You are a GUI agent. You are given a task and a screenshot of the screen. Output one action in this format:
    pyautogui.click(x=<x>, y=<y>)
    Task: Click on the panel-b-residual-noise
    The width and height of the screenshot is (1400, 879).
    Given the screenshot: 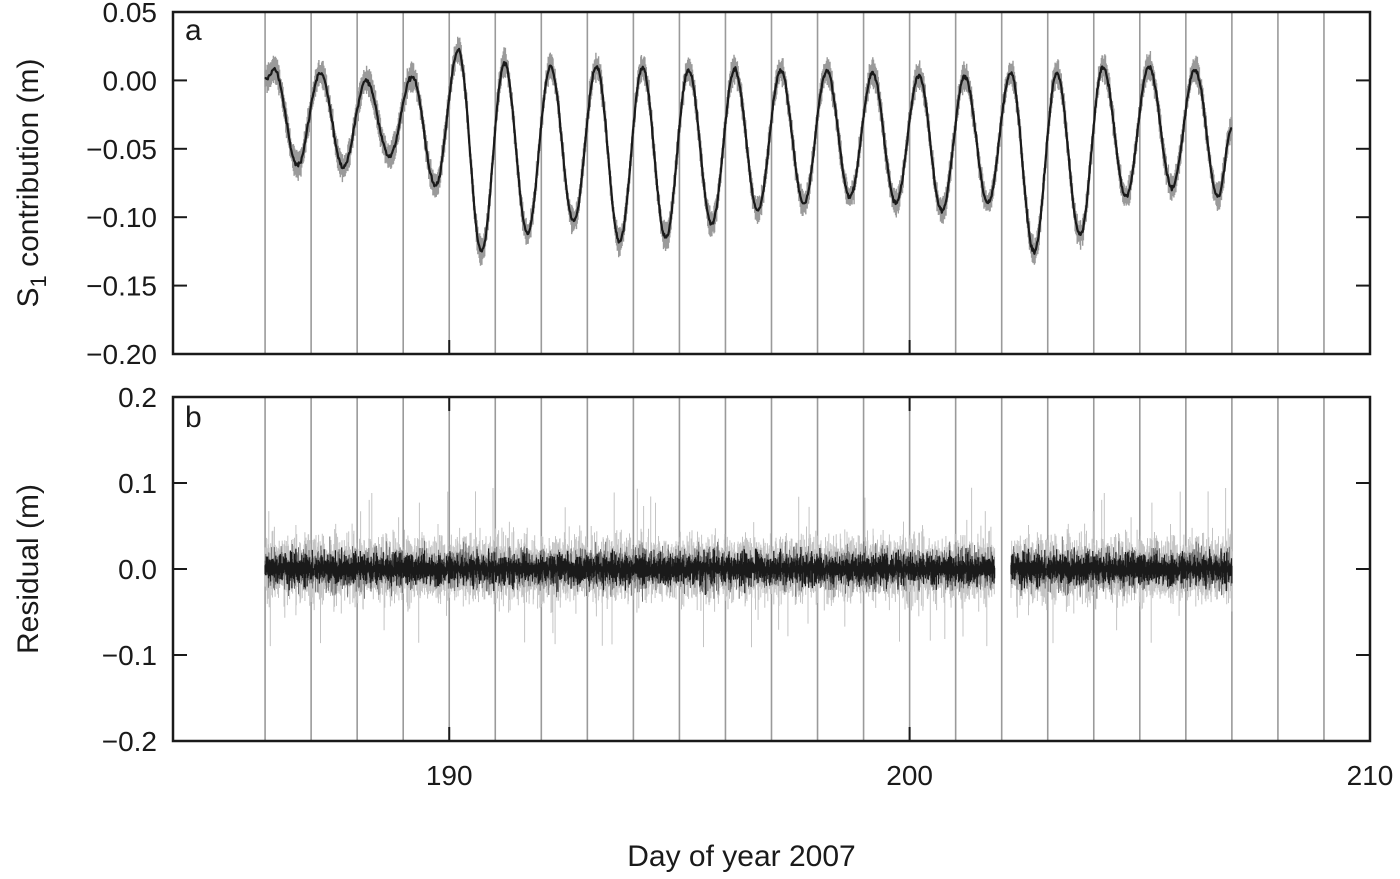 What is the action you would take?
    pyautogui.click(x=748, y=567)
    